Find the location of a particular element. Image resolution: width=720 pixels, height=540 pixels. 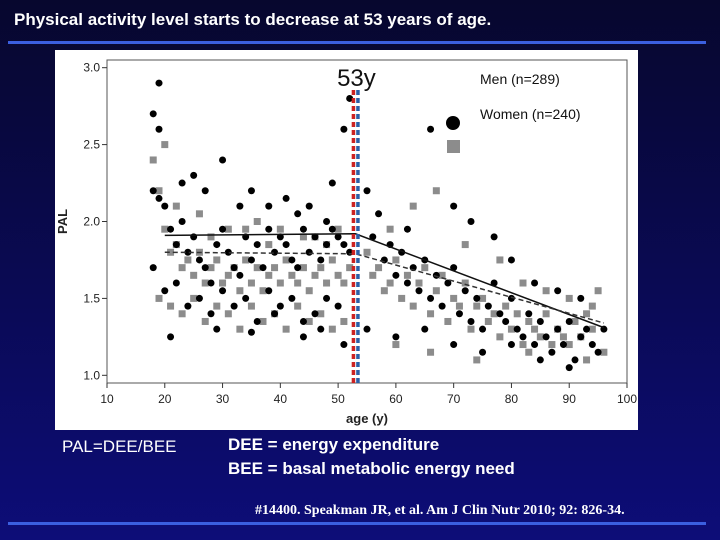

x-tick-label: 10 is located at coordinates (107, 399).